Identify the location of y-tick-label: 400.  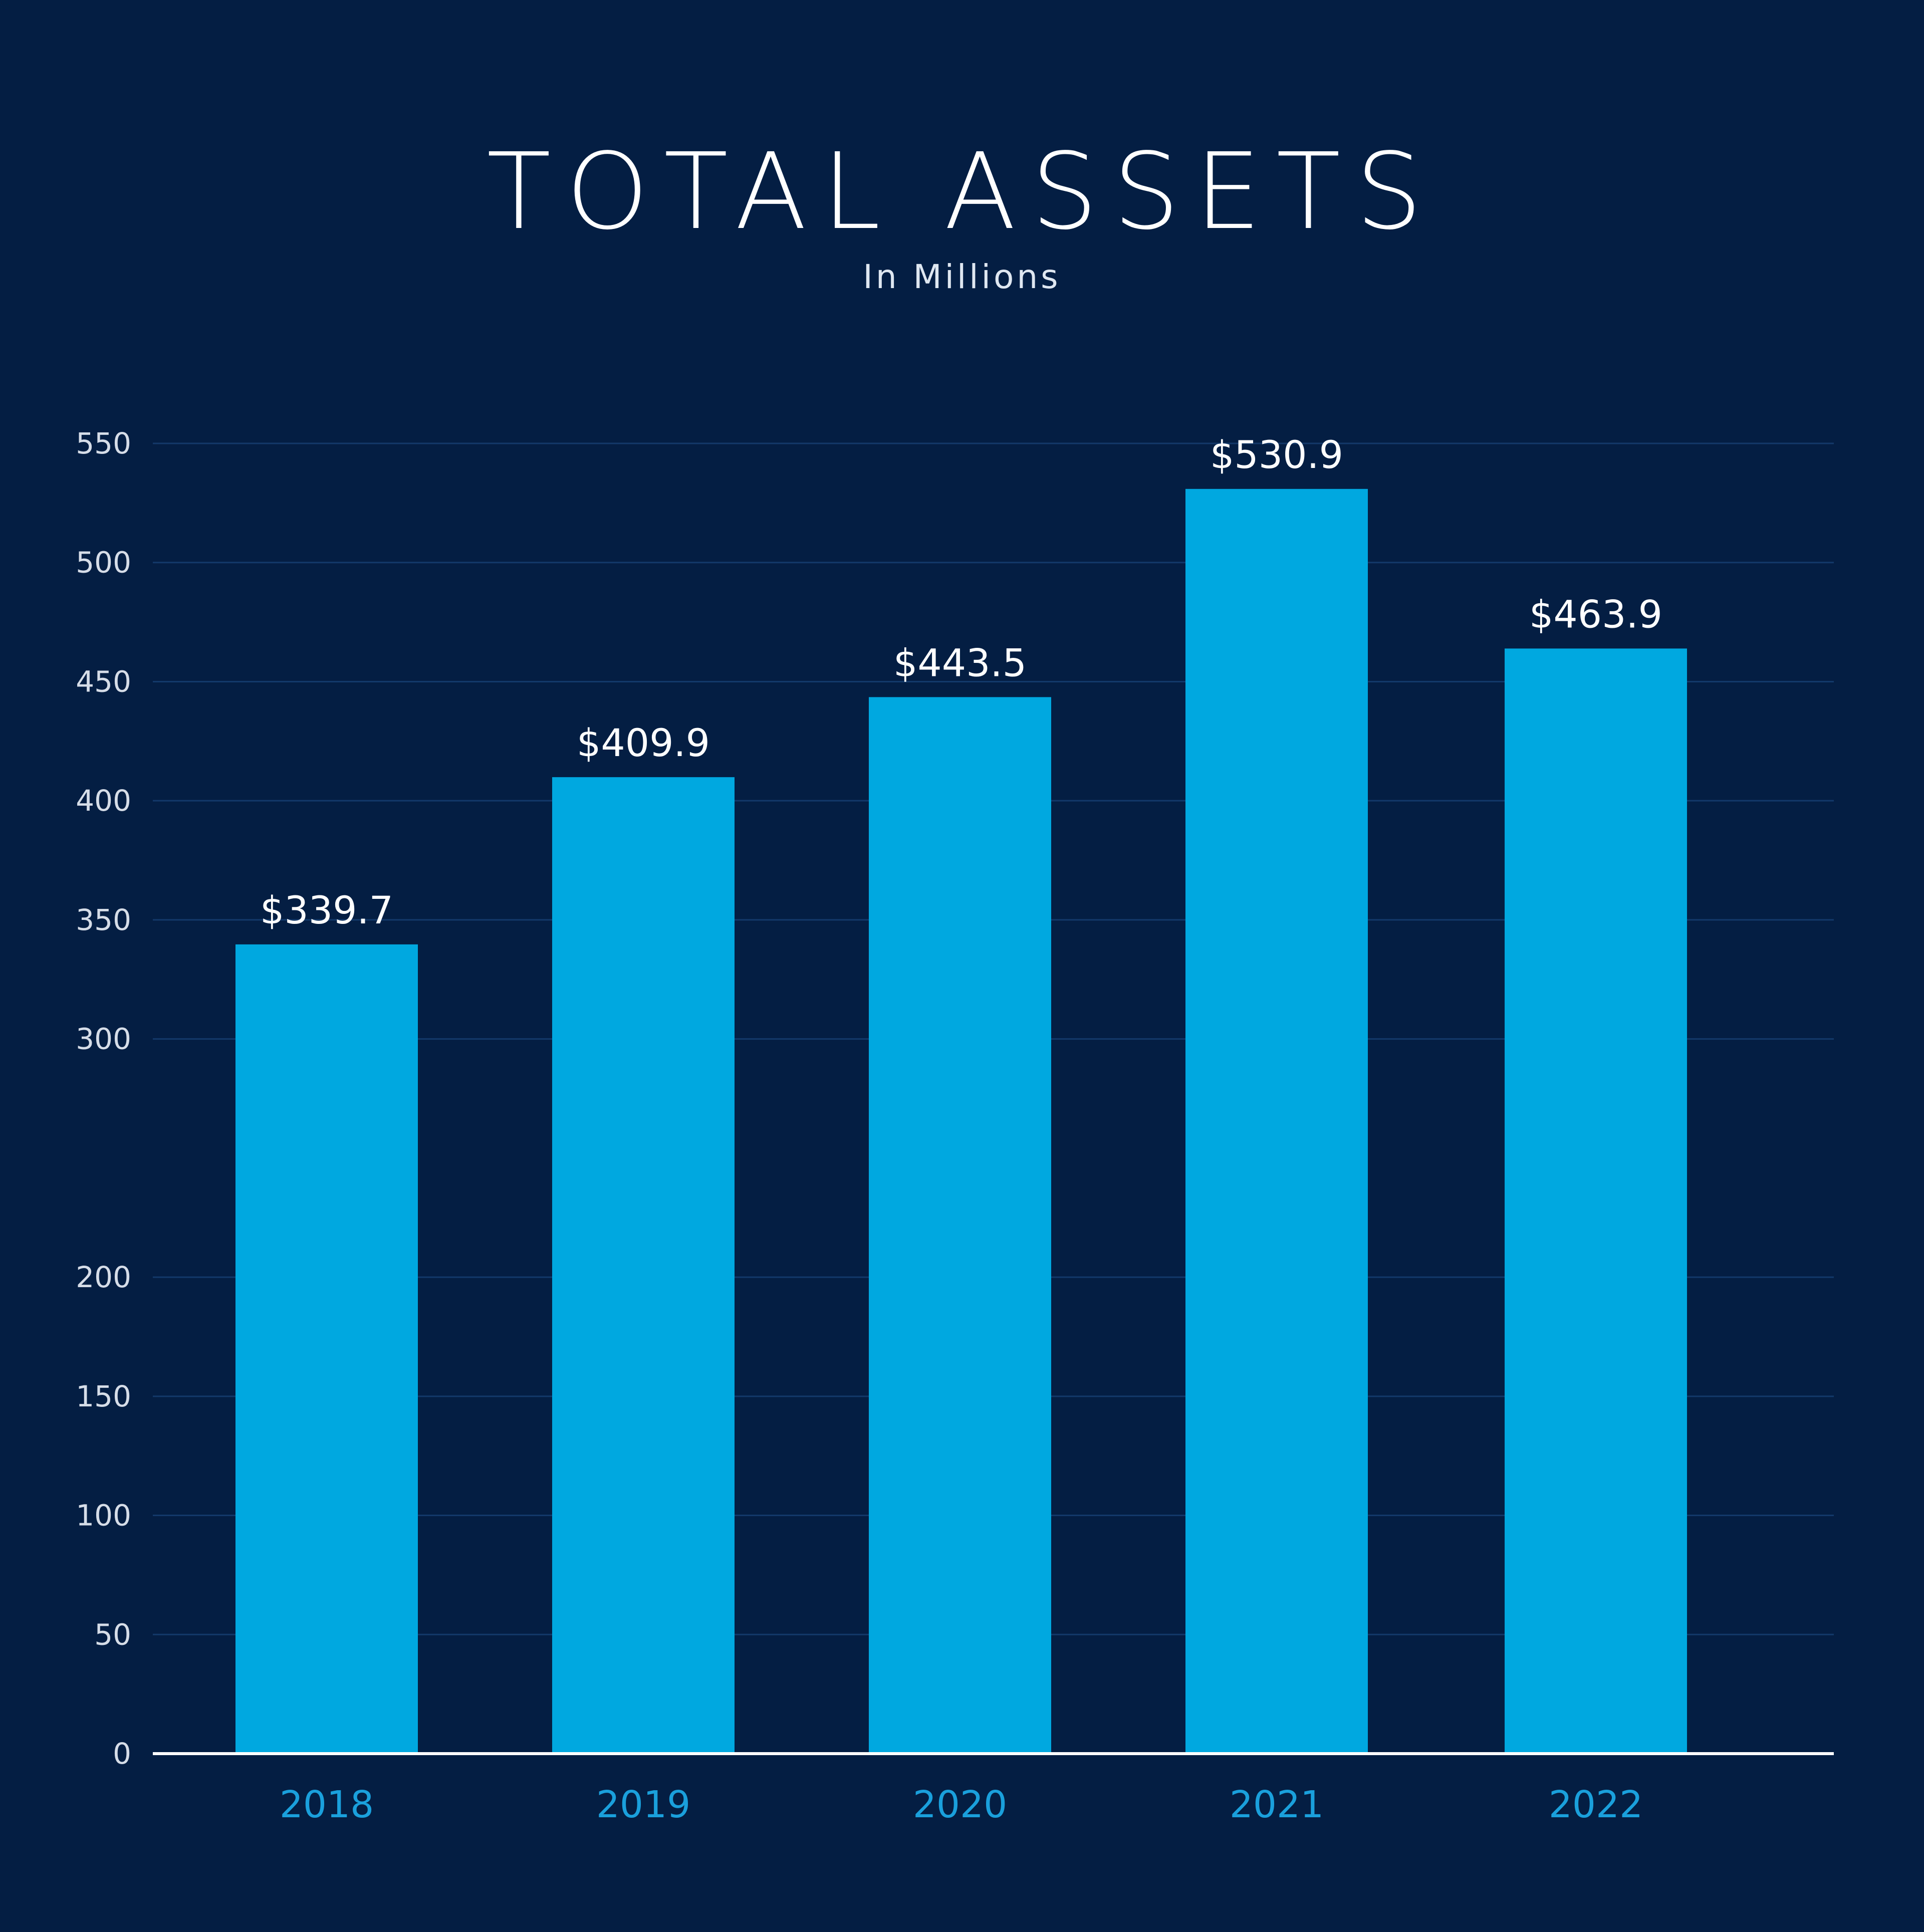
(104, 801).